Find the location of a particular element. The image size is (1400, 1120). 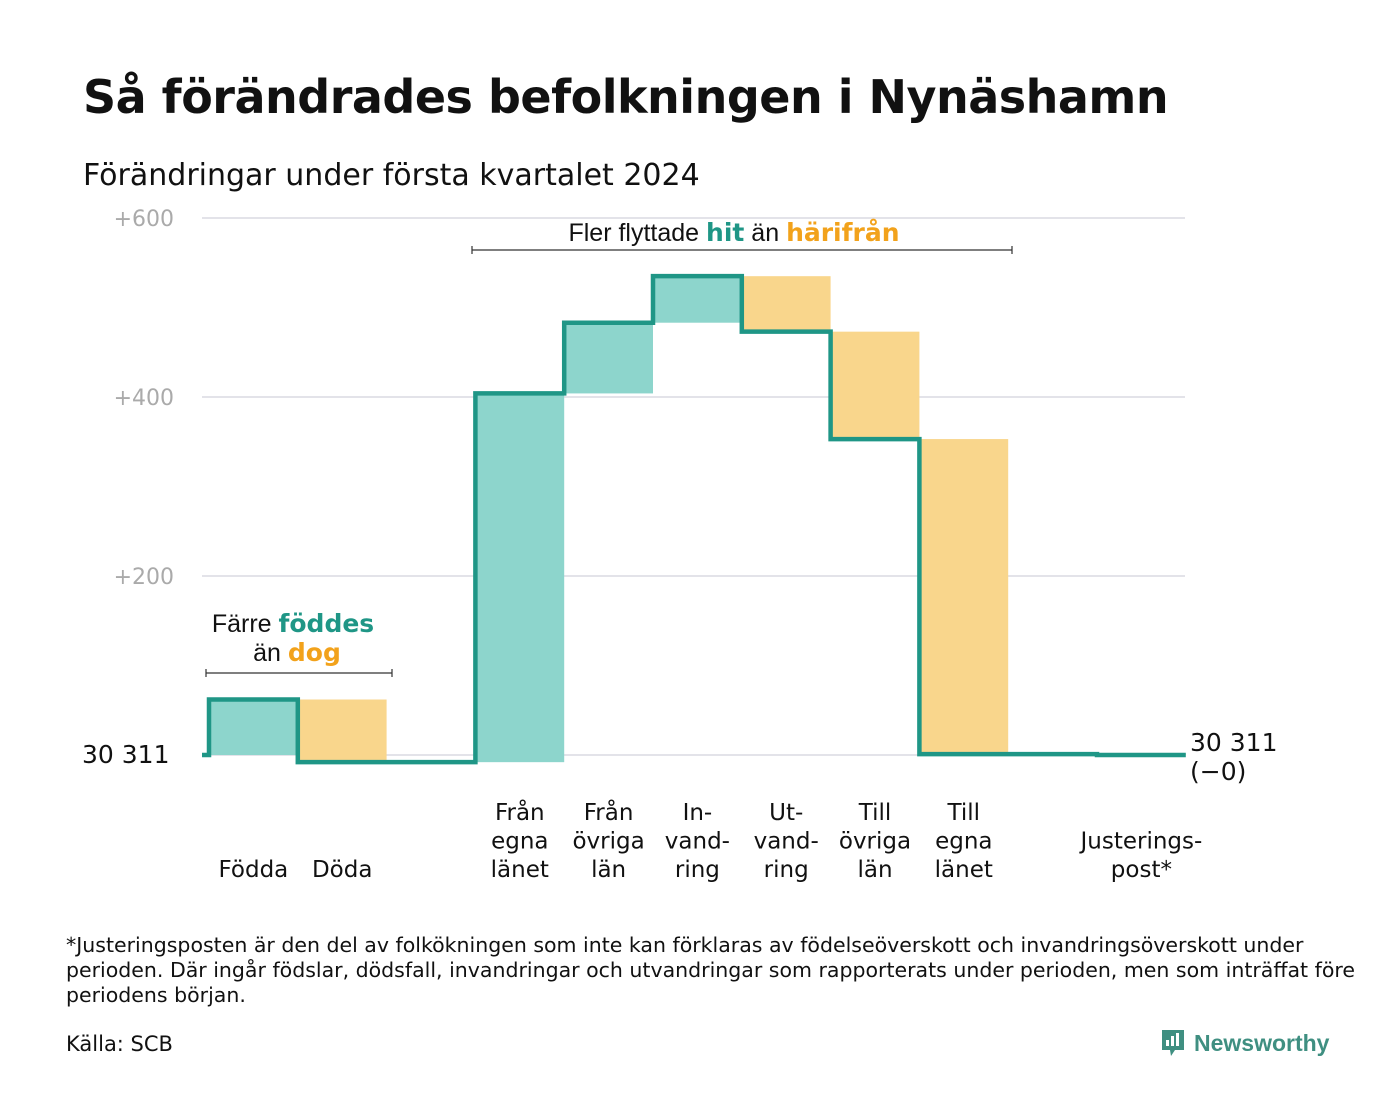

end-change-label: (−0) is located at coordinates (1218, 771).